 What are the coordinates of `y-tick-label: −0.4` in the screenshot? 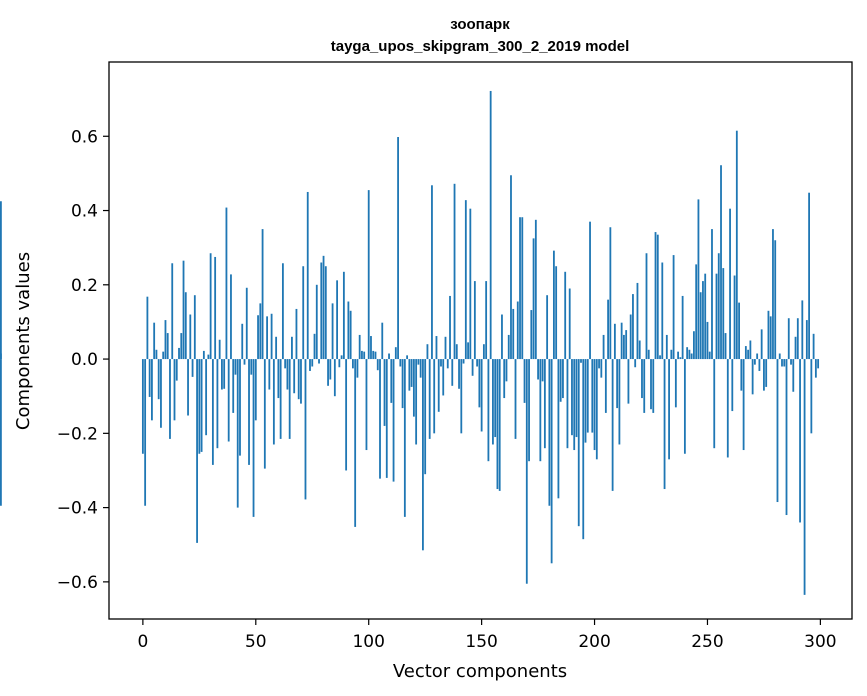 It's located at (77, 509).